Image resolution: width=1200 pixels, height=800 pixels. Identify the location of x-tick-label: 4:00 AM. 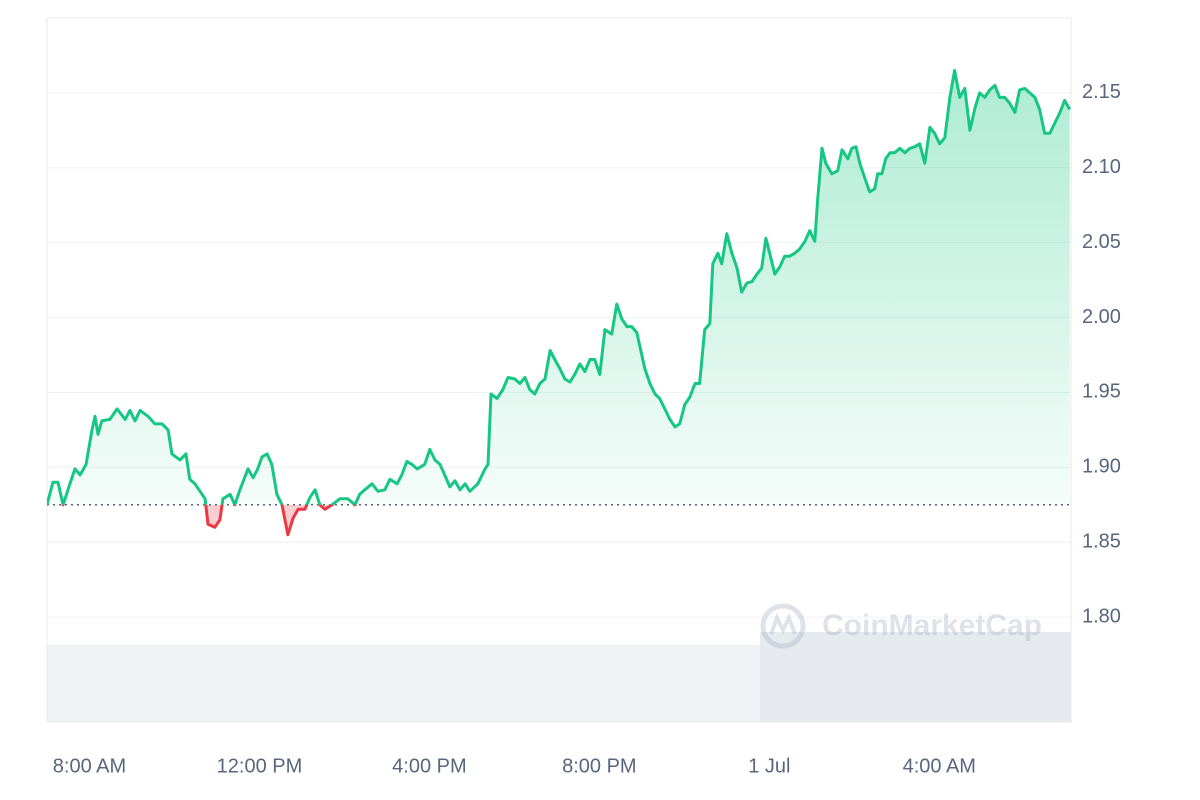
(939, 766).